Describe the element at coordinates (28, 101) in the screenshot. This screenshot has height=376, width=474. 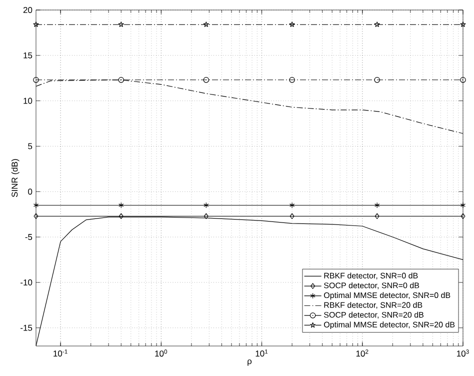
I see `y-tick-label: 10` at that location.